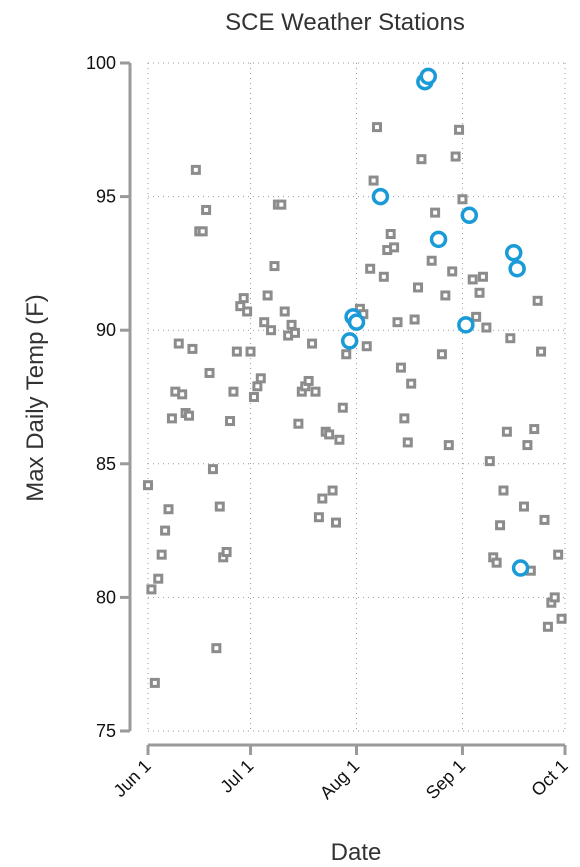 The width and height of the screenshot is (580, 867). I want to click on y-tick-label: 95, so click(106, 197).